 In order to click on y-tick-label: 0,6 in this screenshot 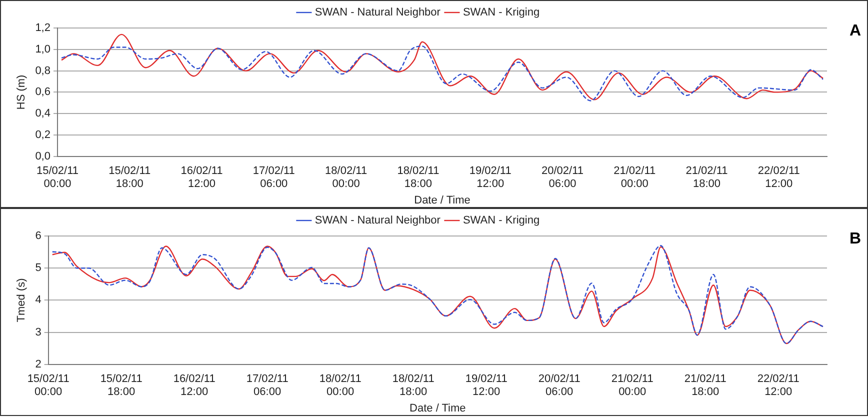, I will do `click(42, 92)`.